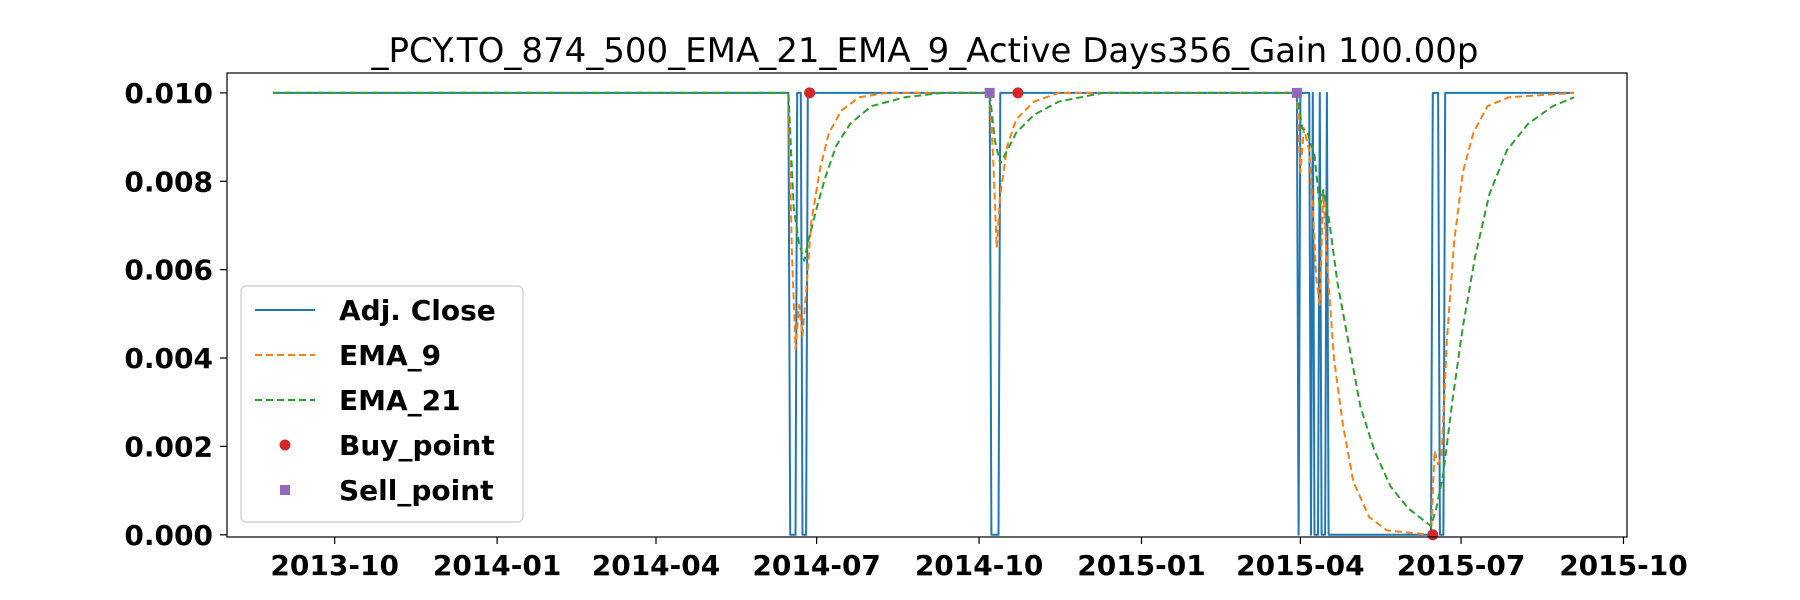  Describe the element at coordinates (816, 565) in the screenshot. I see `x-tick-label: 2014-07` at that location.